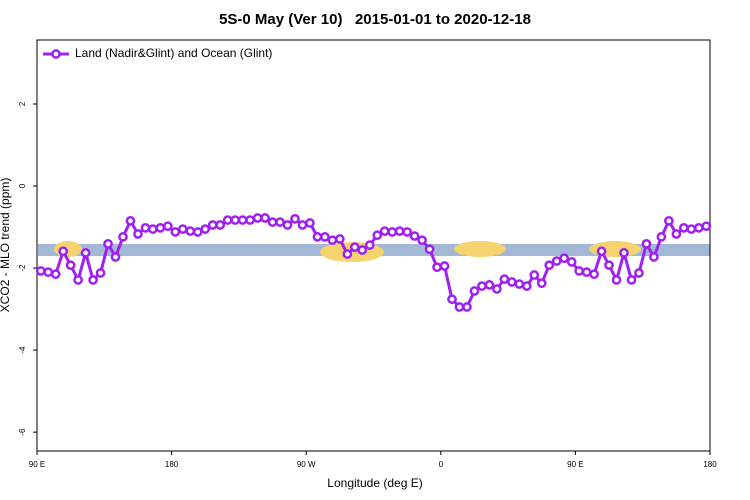  Describe the element at coordinates (22, 103) in the screenshot. I see `y-tick-label: 2` at that location.